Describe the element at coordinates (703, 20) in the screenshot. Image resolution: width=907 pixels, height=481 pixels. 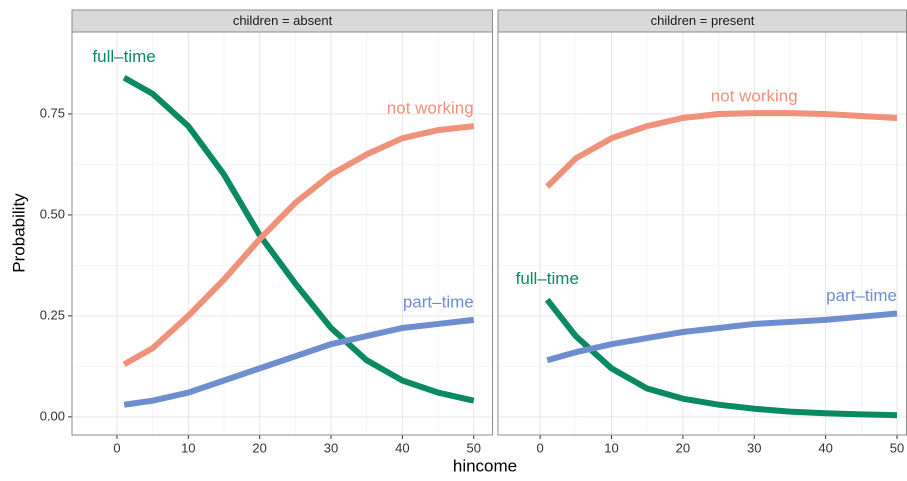
I see `facet-title: children = present` at that location.